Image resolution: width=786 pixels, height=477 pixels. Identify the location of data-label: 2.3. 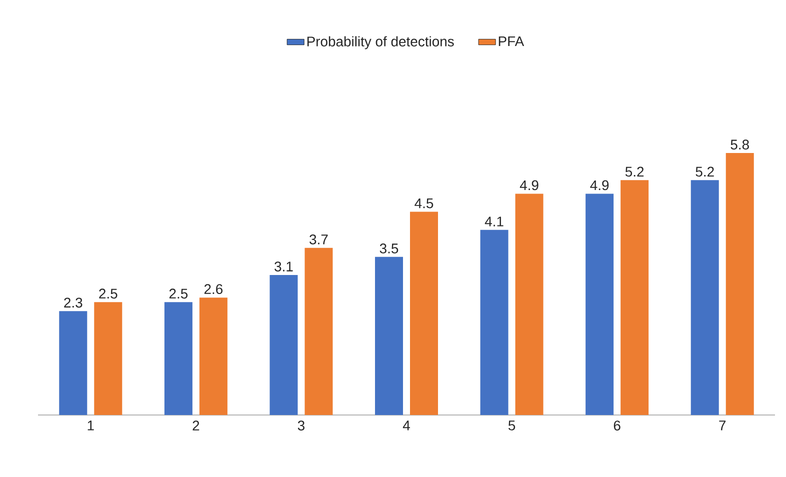
(73, 303).